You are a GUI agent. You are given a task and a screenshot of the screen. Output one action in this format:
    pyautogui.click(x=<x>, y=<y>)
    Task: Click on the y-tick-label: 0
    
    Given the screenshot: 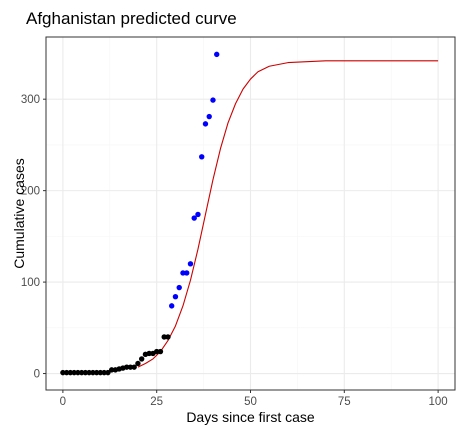 What is the action you would take?
    pyautogui.click(x=37, y=375)
    